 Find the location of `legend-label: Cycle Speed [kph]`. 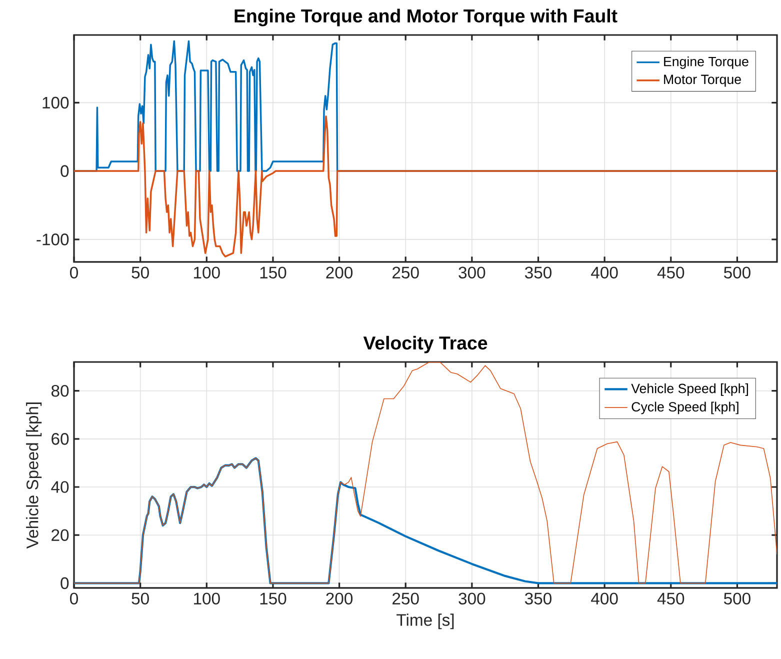

legend-label: Cycle Speed [kph] is located at coordinates (685, 408).